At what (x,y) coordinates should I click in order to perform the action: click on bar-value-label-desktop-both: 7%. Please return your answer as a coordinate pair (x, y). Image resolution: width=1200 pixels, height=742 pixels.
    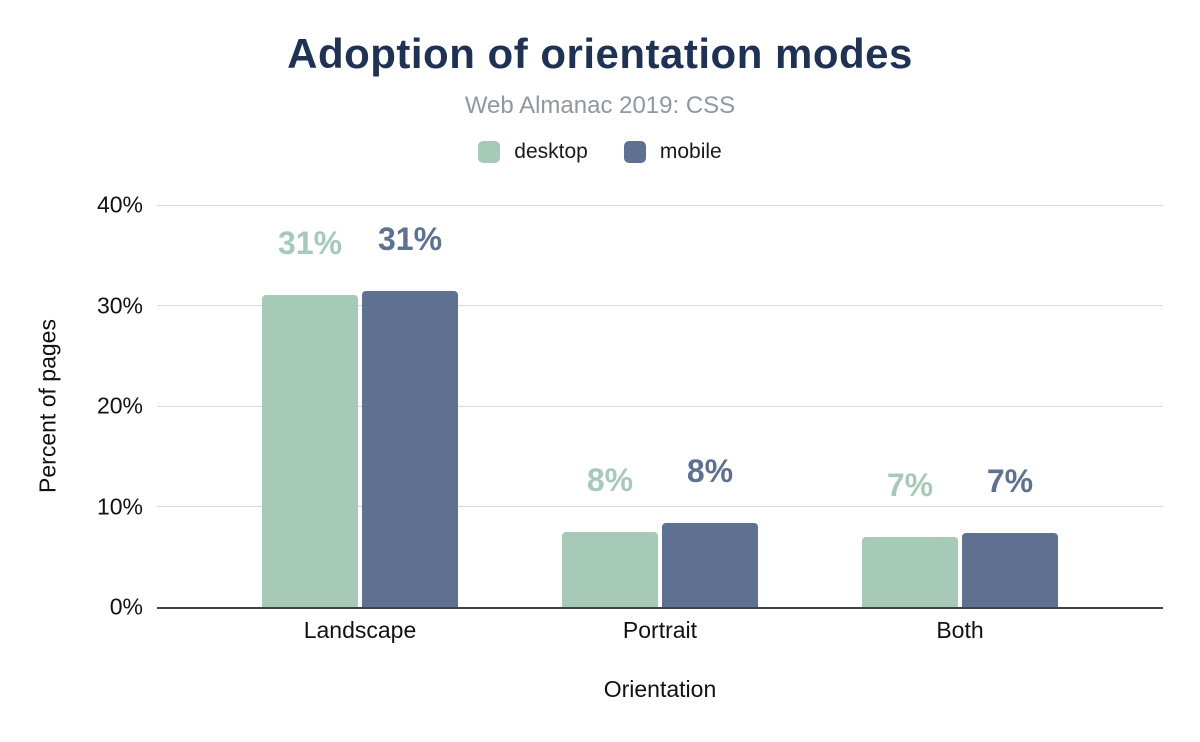
    Looking at the image, I should click on (910, 484).